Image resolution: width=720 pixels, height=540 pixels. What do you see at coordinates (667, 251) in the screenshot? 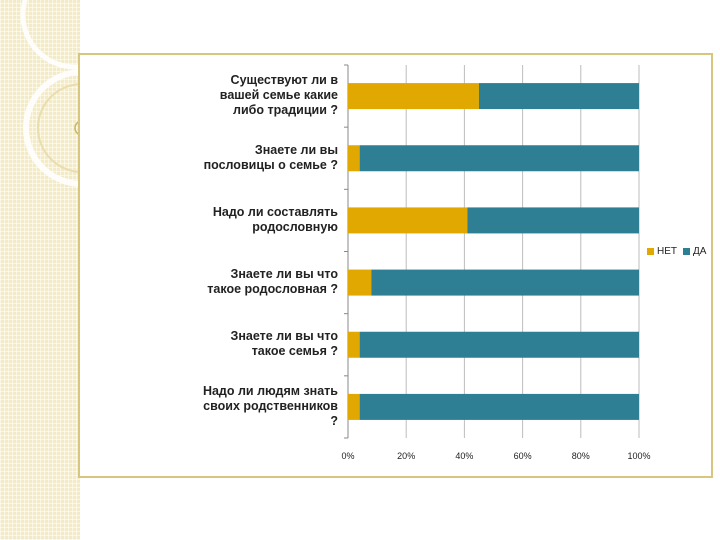
I see `legend-label-net: НЕТ` at bounding box center [667, 251].